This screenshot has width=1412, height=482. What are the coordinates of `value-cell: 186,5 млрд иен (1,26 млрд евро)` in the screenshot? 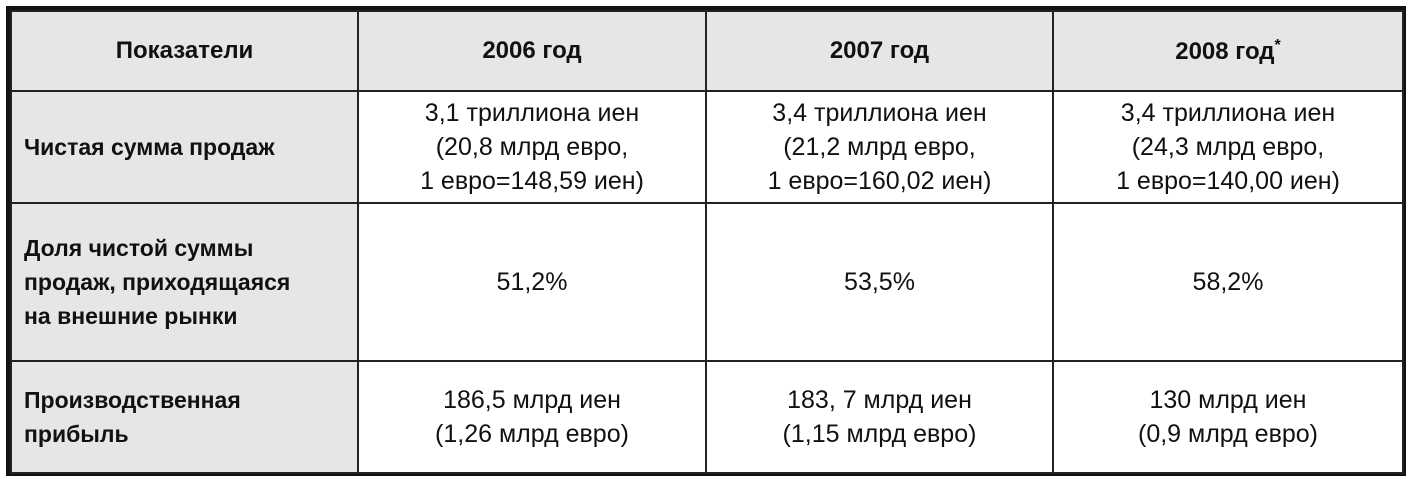 It's located at (532, 417).